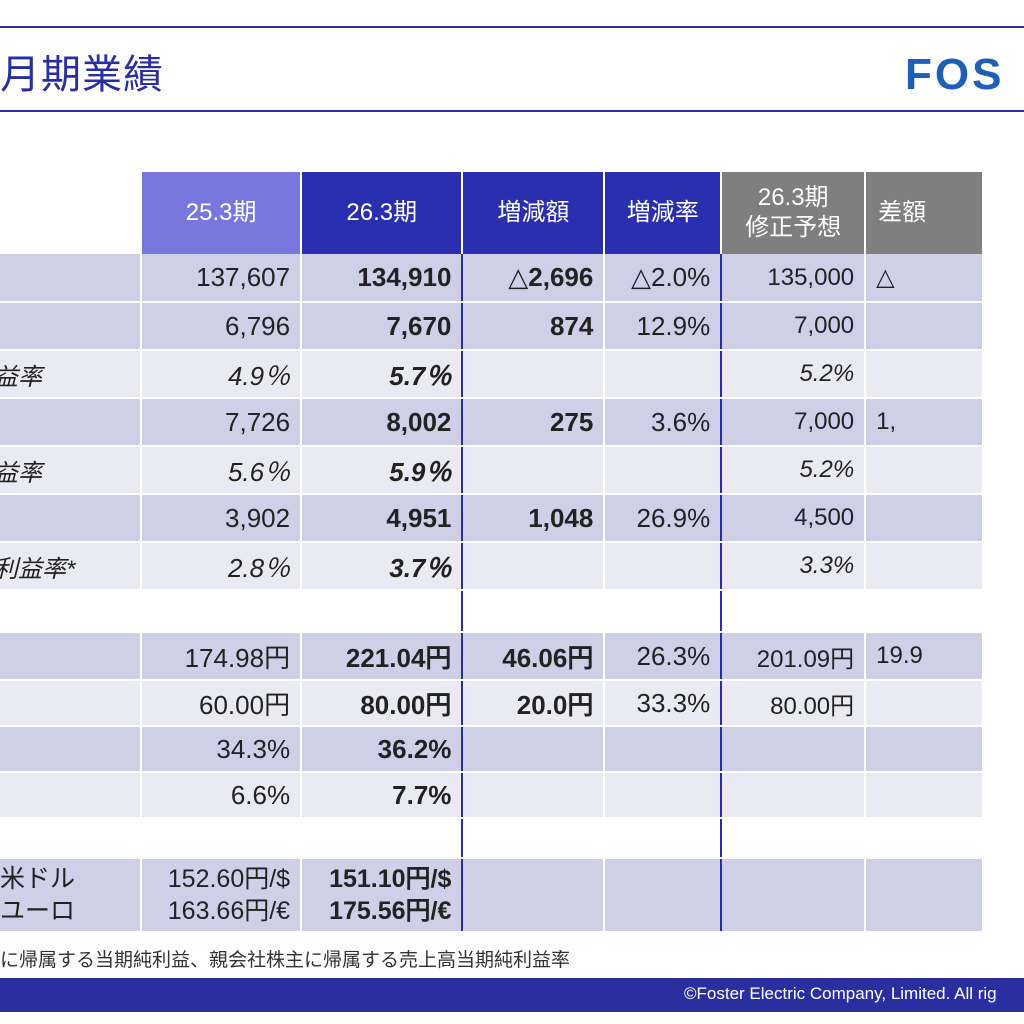  What do you see at coordinates (382, 470) in the screenshot?
I see `cell-26-3: 5.9％` at bounding box center [382, 470].